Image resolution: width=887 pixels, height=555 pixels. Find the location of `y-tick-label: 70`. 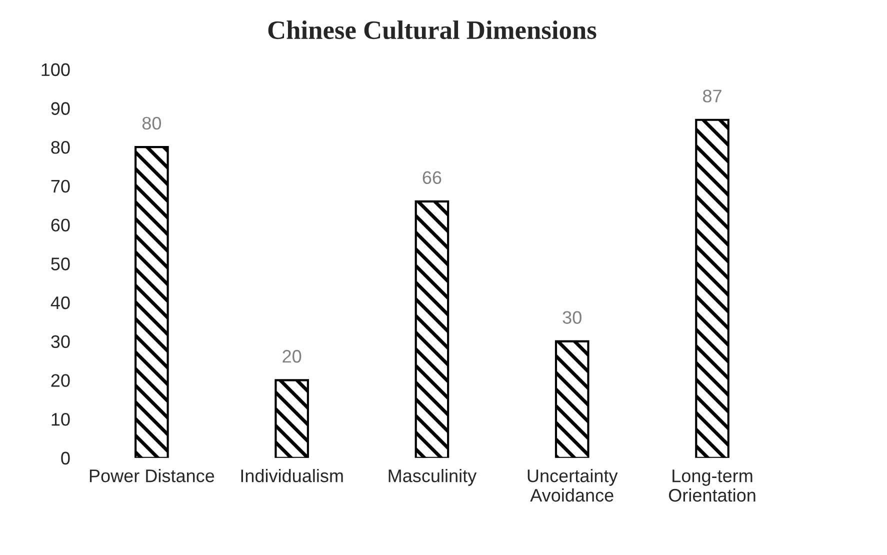

y-tick-label: 70 is located at coordinates (60, 186).